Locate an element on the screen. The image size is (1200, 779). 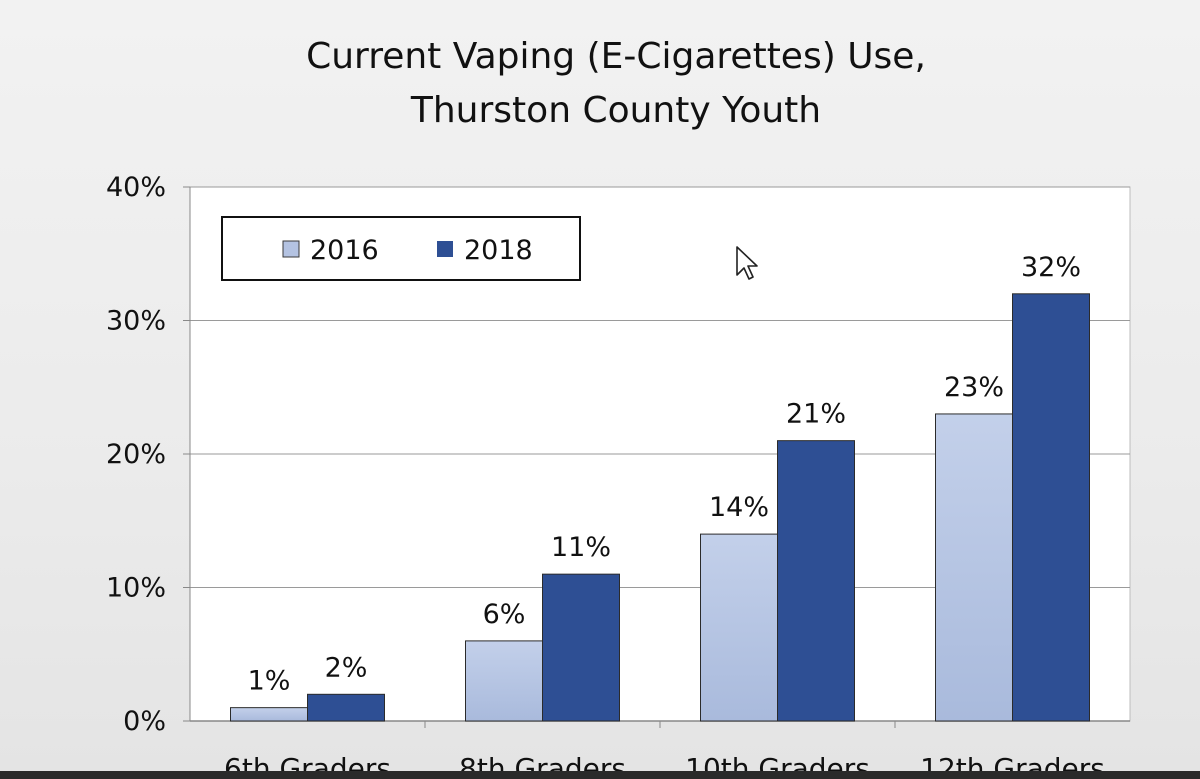
chart-title-line-2: Thurston County Youth is located at coordinates (616, 110).